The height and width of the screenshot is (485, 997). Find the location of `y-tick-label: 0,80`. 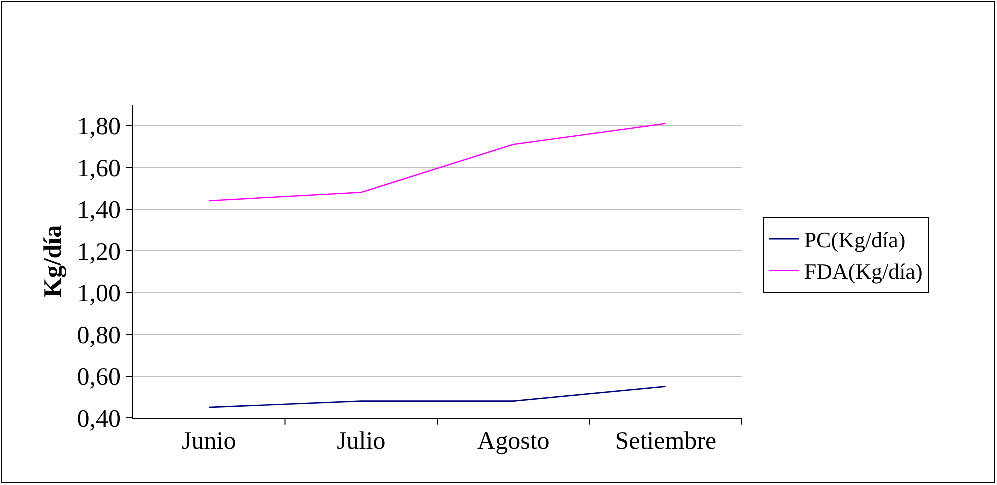

y-tick-label: 0,80 is located at coordinates (99, 336).